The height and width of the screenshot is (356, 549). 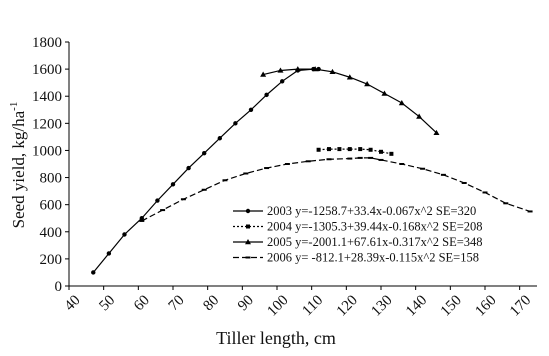 I want to click on legend-label: 2004 y=-1305.3+39.44x-0.168x^2 SE=208, so click(x=375, y=227).